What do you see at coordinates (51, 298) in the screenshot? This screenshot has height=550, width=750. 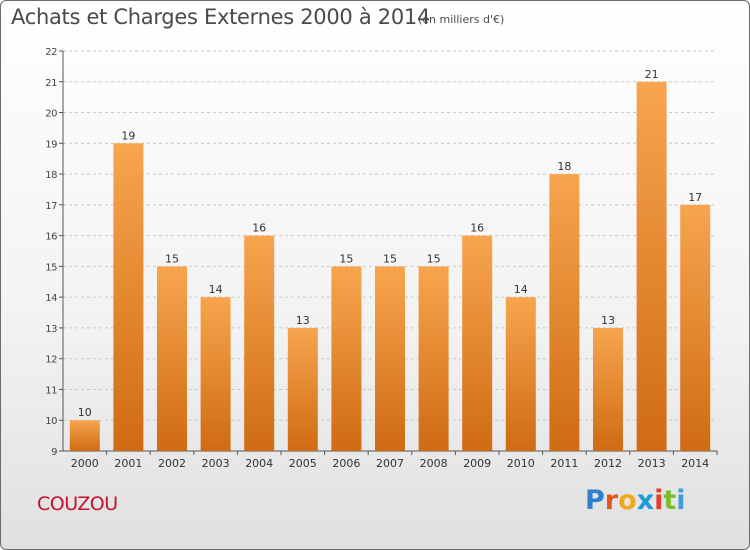 I see `y-tick-label: 14` at bounding box center [51, 298].